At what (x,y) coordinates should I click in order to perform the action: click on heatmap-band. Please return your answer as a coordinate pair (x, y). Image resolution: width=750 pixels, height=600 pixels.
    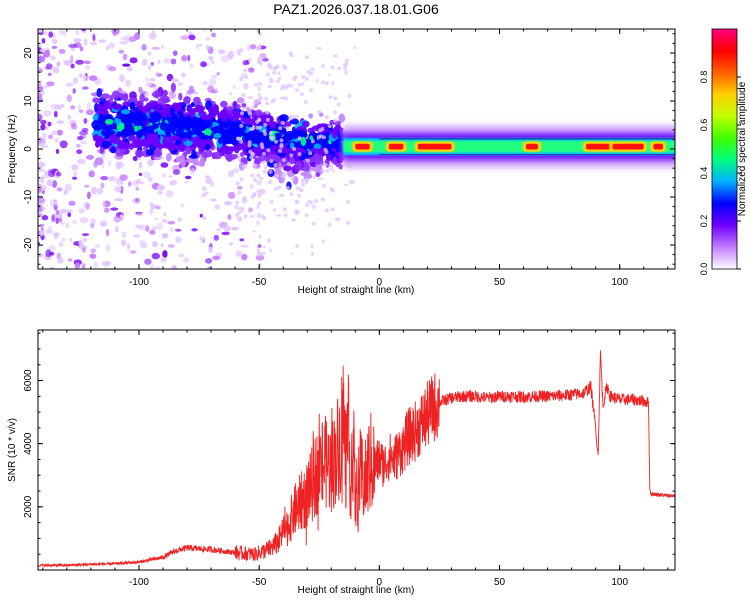
    Looking at the image, I should click on (509, 147).